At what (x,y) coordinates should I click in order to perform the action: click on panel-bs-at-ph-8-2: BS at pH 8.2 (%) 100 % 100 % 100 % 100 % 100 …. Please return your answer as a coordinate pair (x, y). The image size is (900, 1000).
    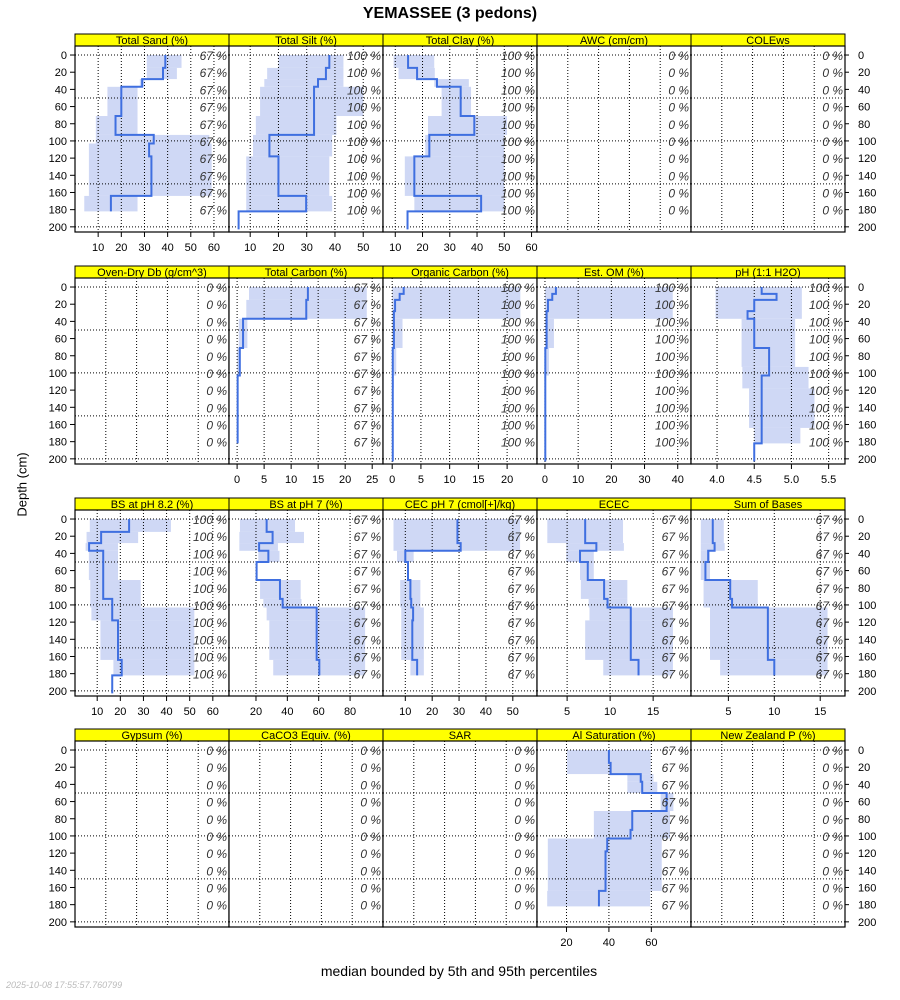
    Looking at the image, I should click on (152, 607).